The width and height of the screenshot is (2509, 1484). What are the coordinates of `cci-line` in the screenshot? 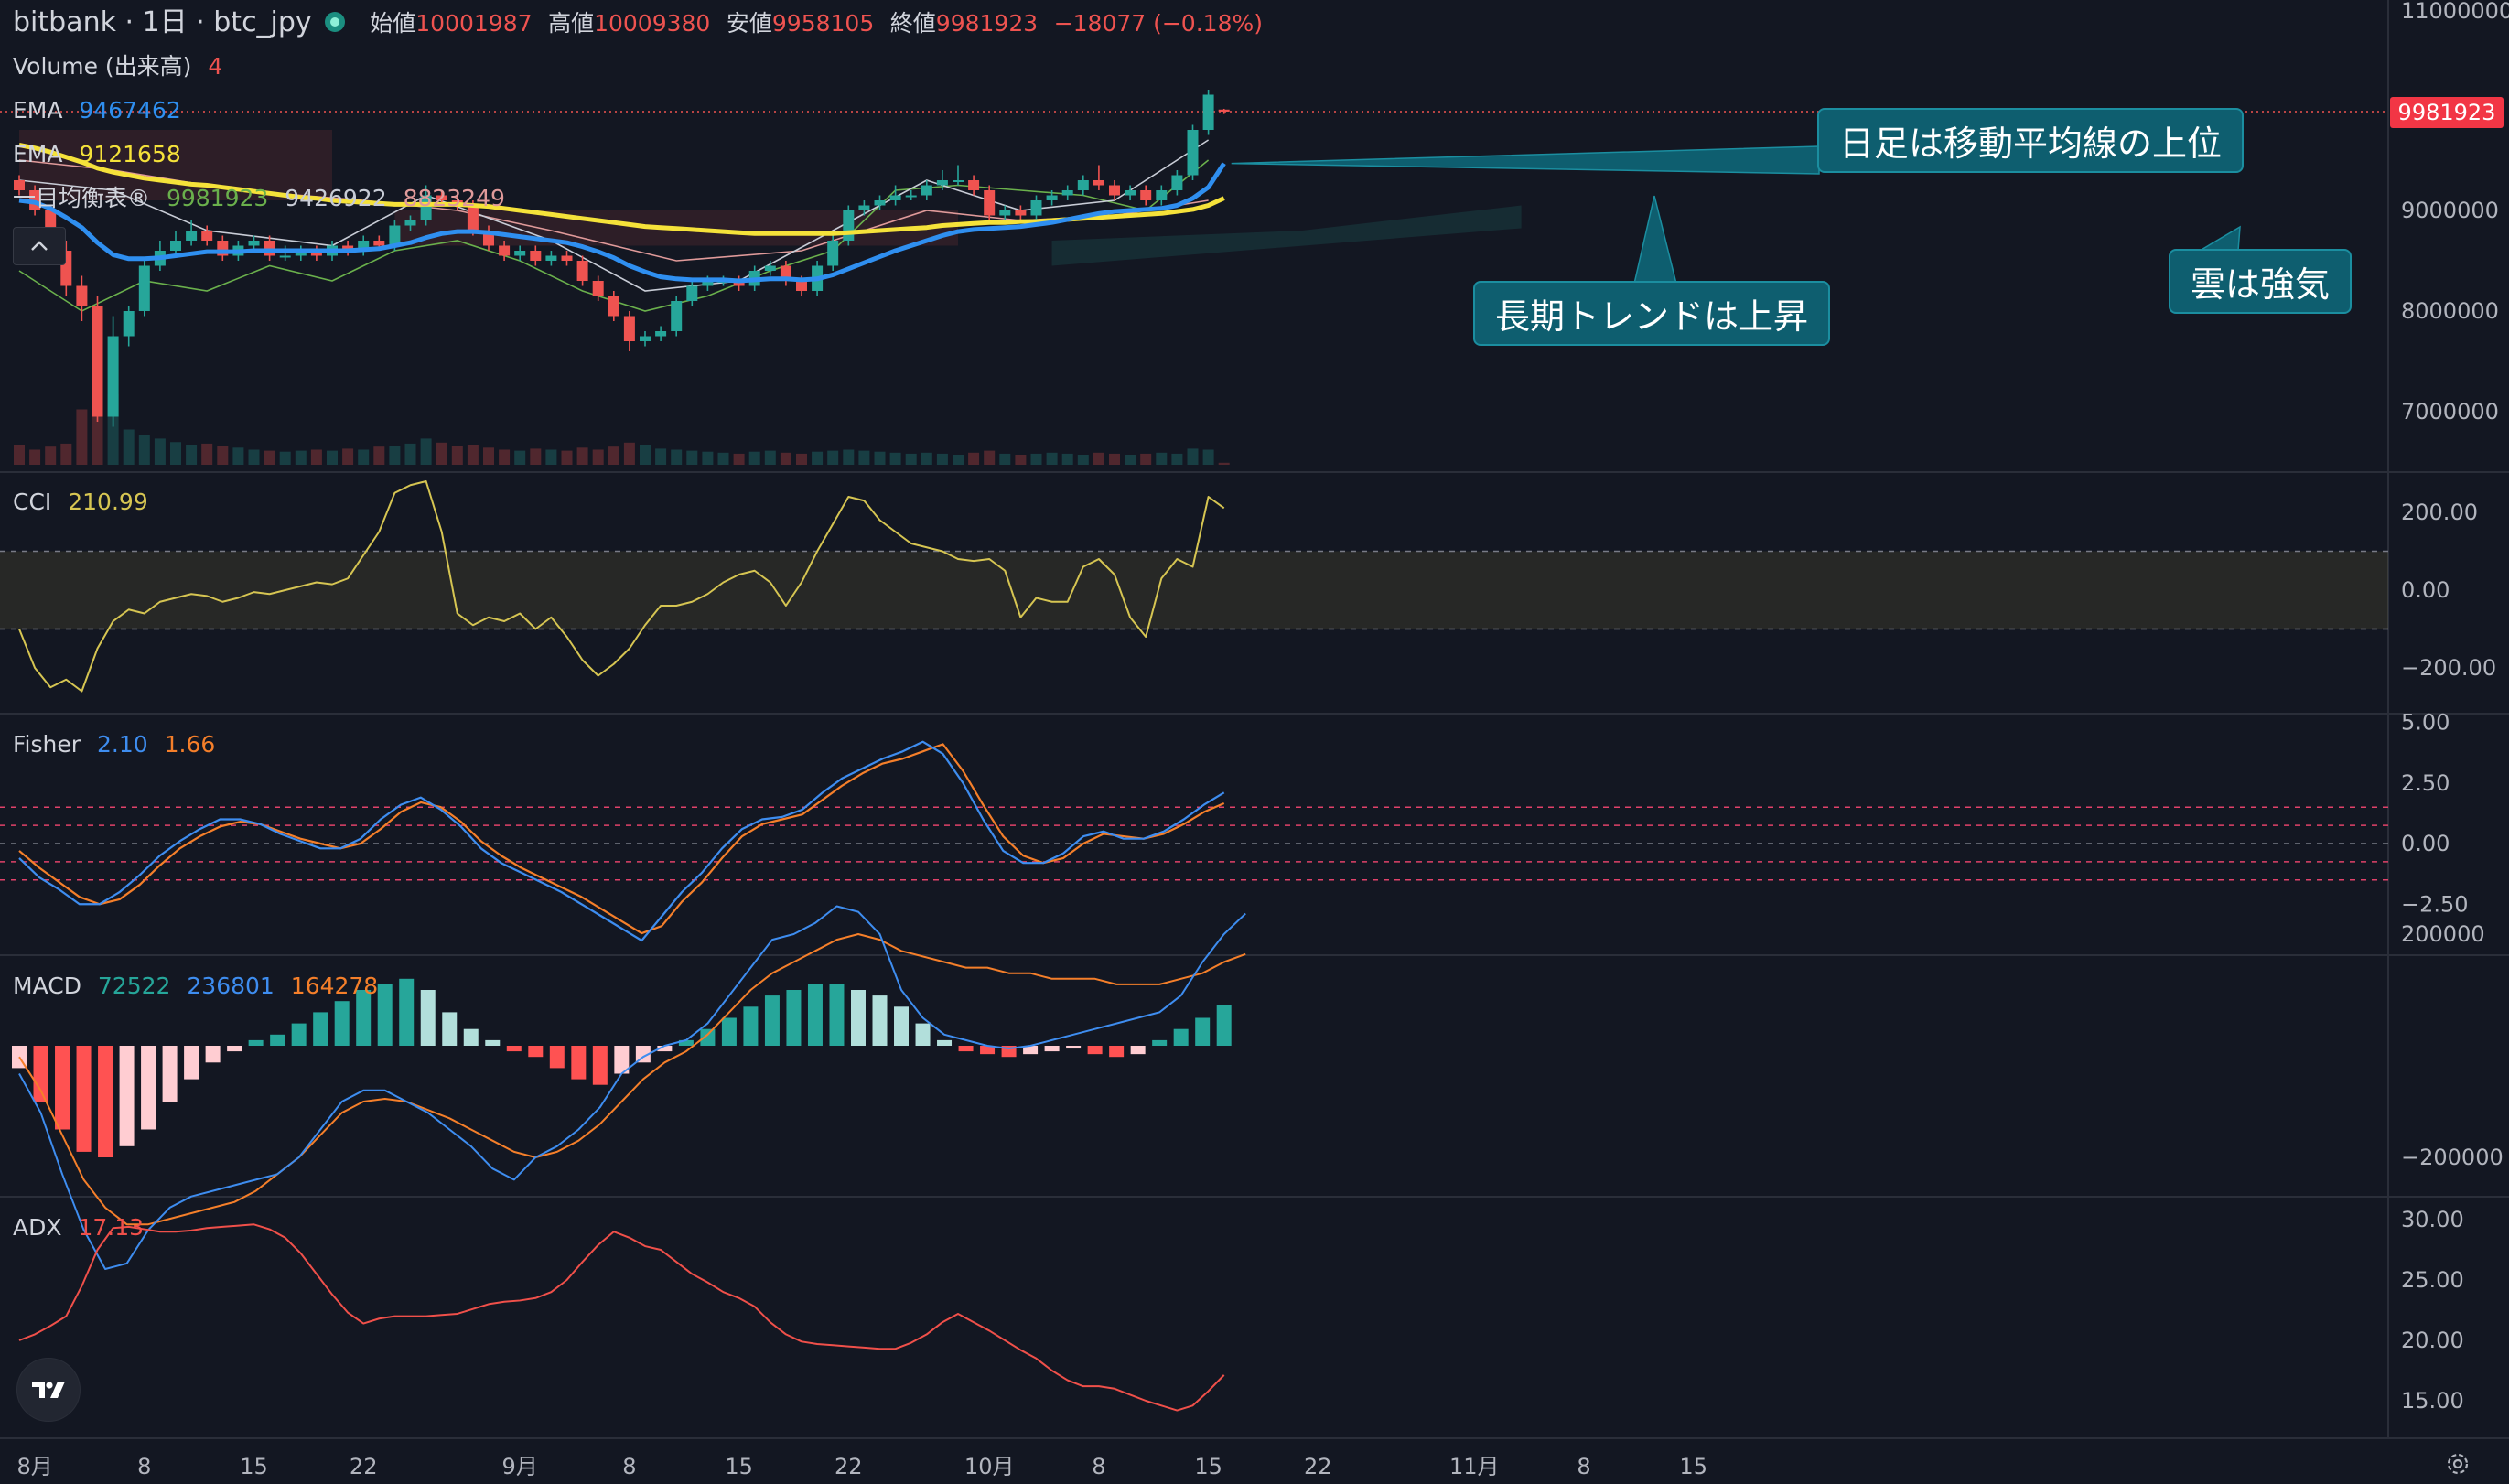 It's located at (621, 586).